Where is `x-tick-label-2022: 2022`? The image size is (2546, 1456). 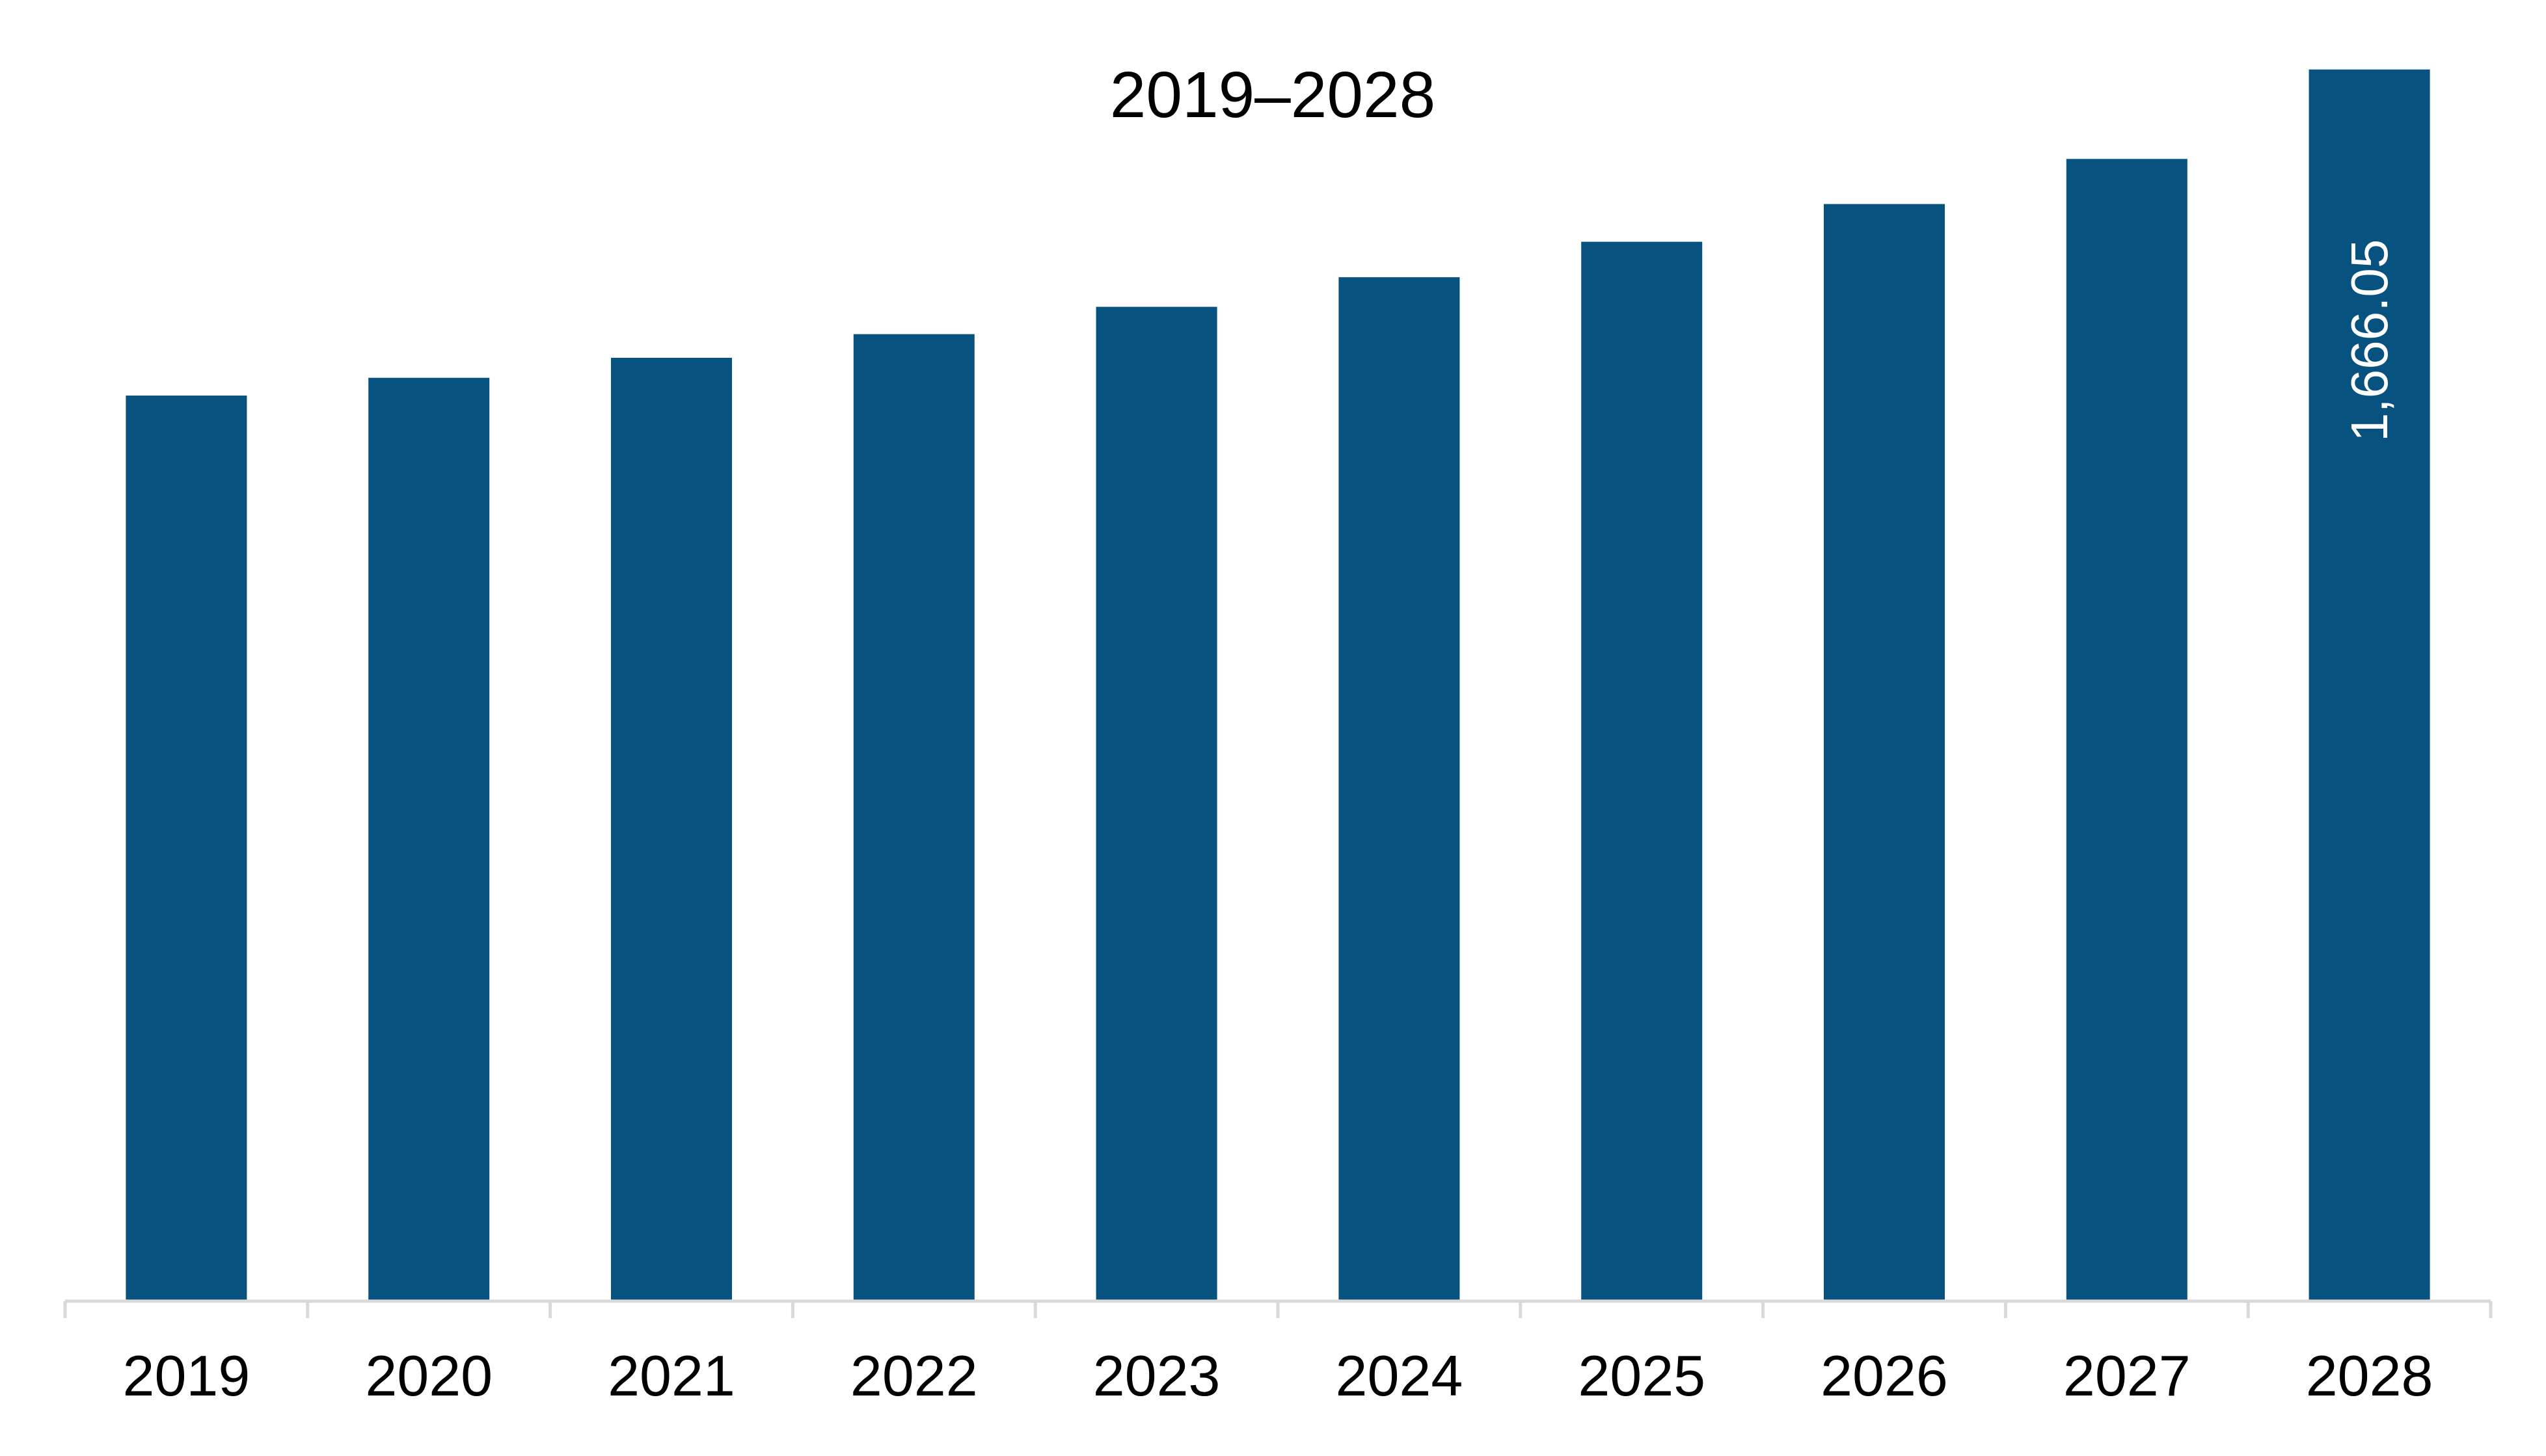 x-tick-label-2022: 2022 is located at coordinates (914, 1375).